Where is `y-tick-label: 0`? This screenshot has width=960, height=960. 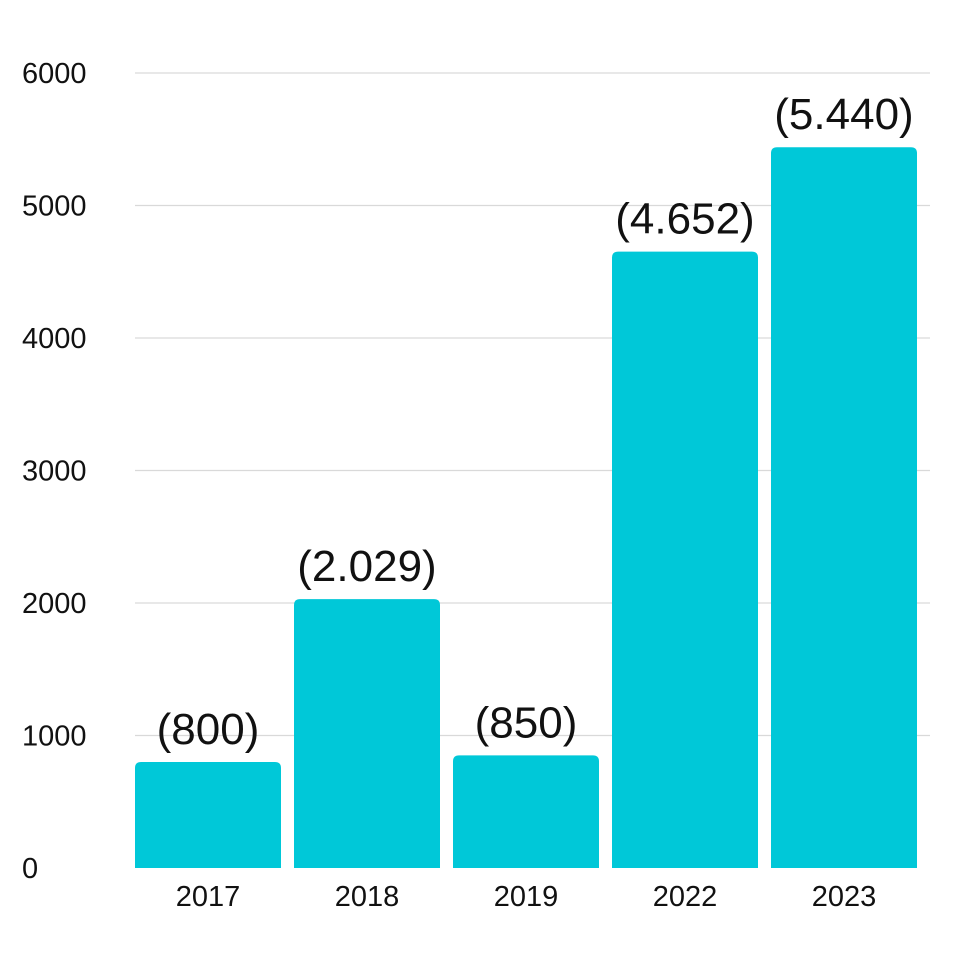 y-tick-label: 0 is located at coordinates (30, 869).